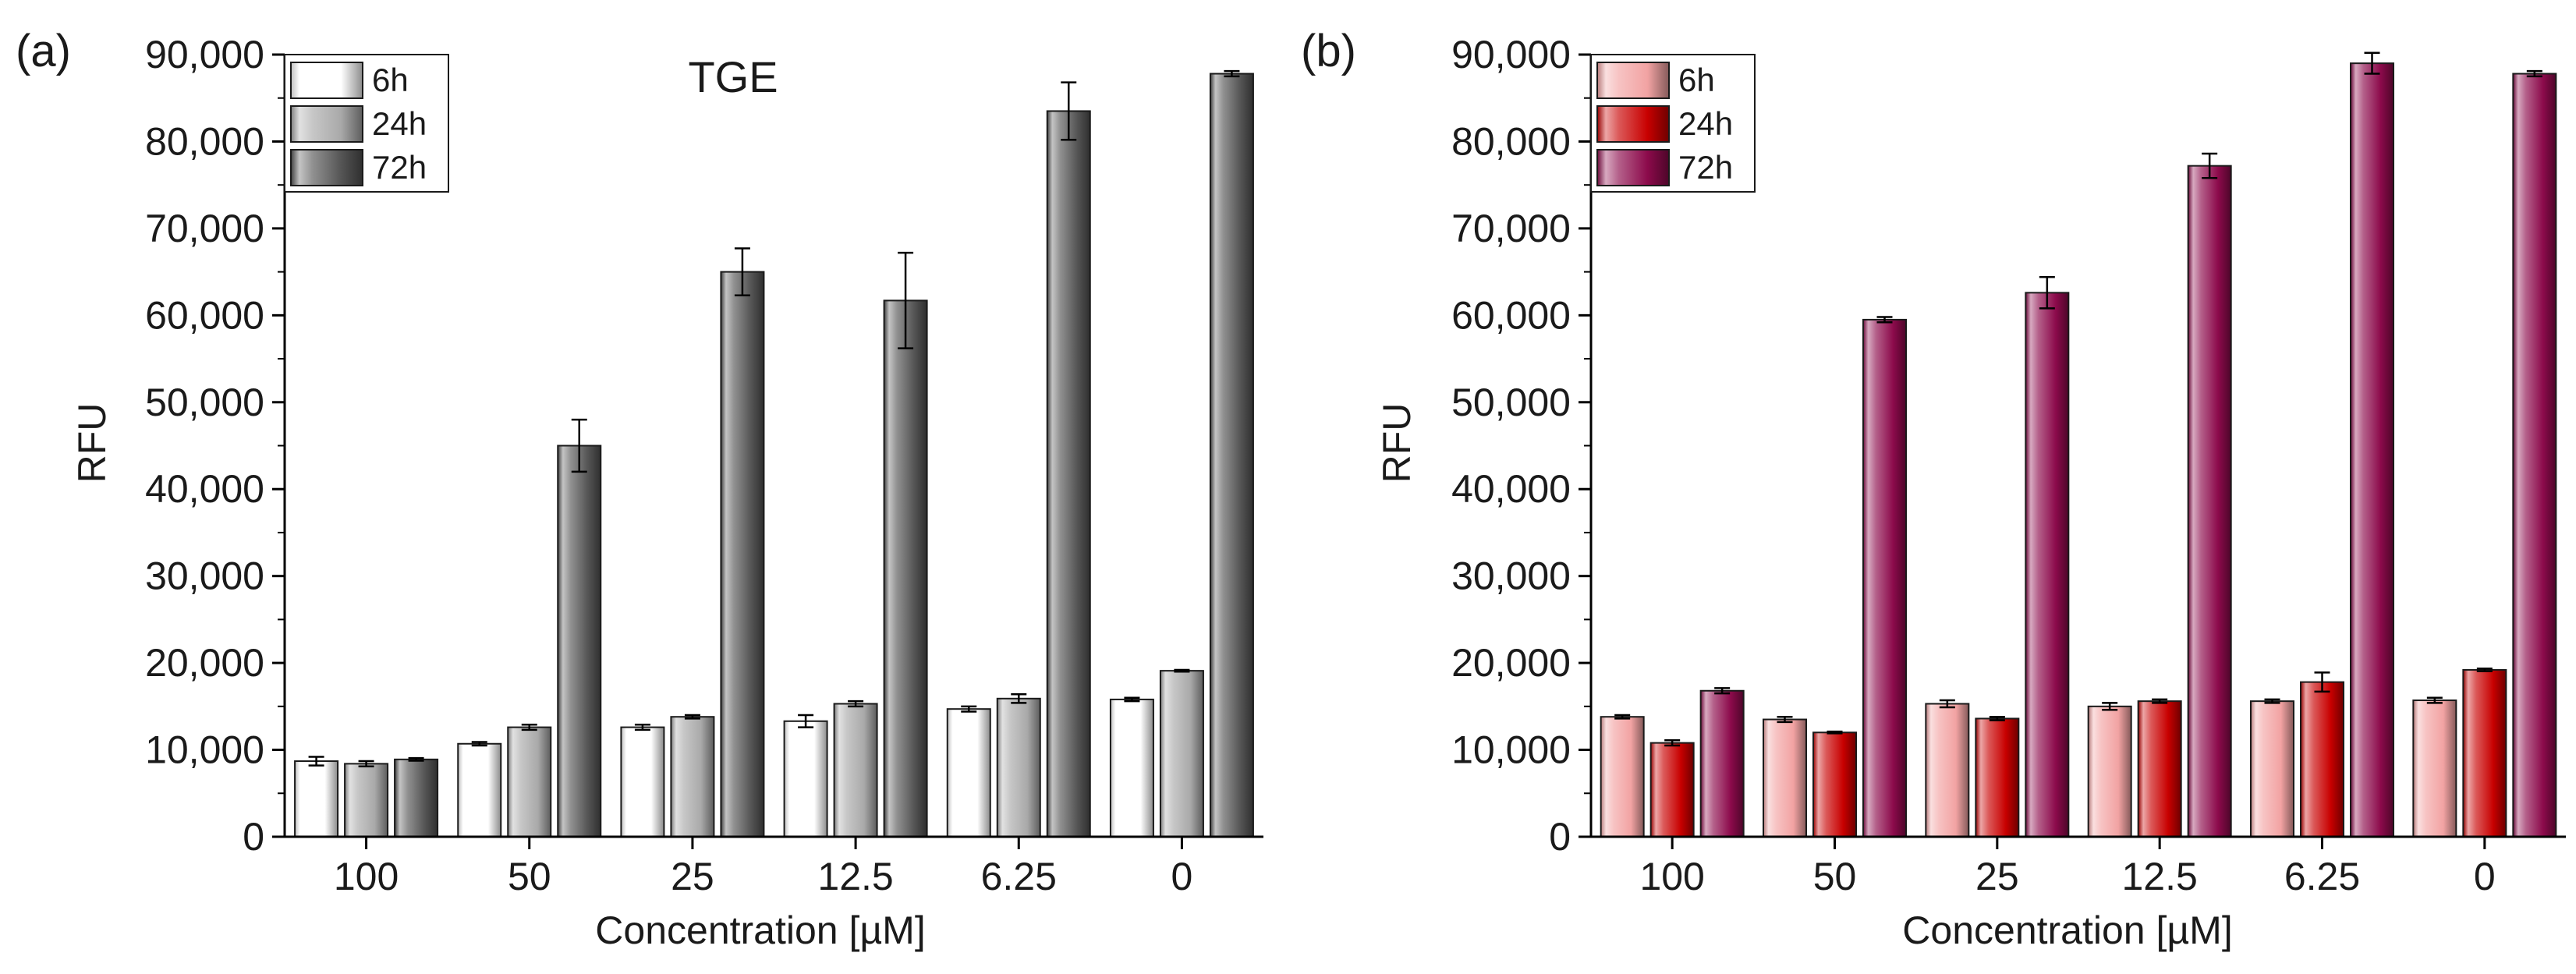  I want to click on x-axis-title: Concentration [µM], so click(2067, 930).